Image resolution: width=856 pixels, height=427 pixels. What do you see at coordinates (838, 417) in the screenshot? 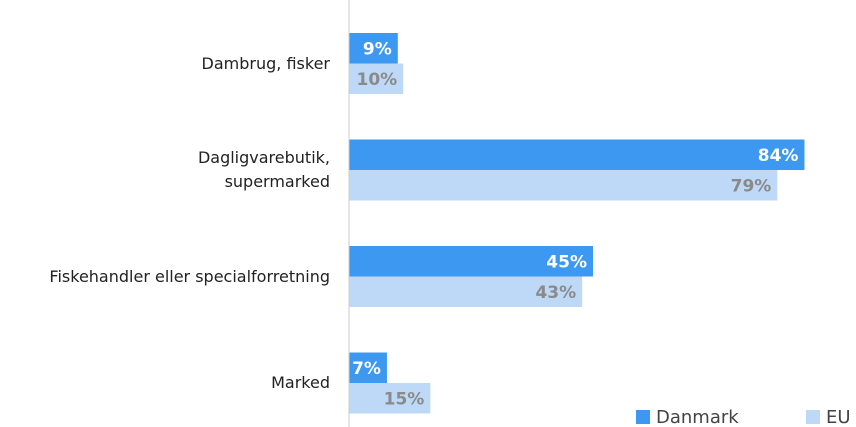
I see `legend-label: EU` at bounding box center [838, 417].